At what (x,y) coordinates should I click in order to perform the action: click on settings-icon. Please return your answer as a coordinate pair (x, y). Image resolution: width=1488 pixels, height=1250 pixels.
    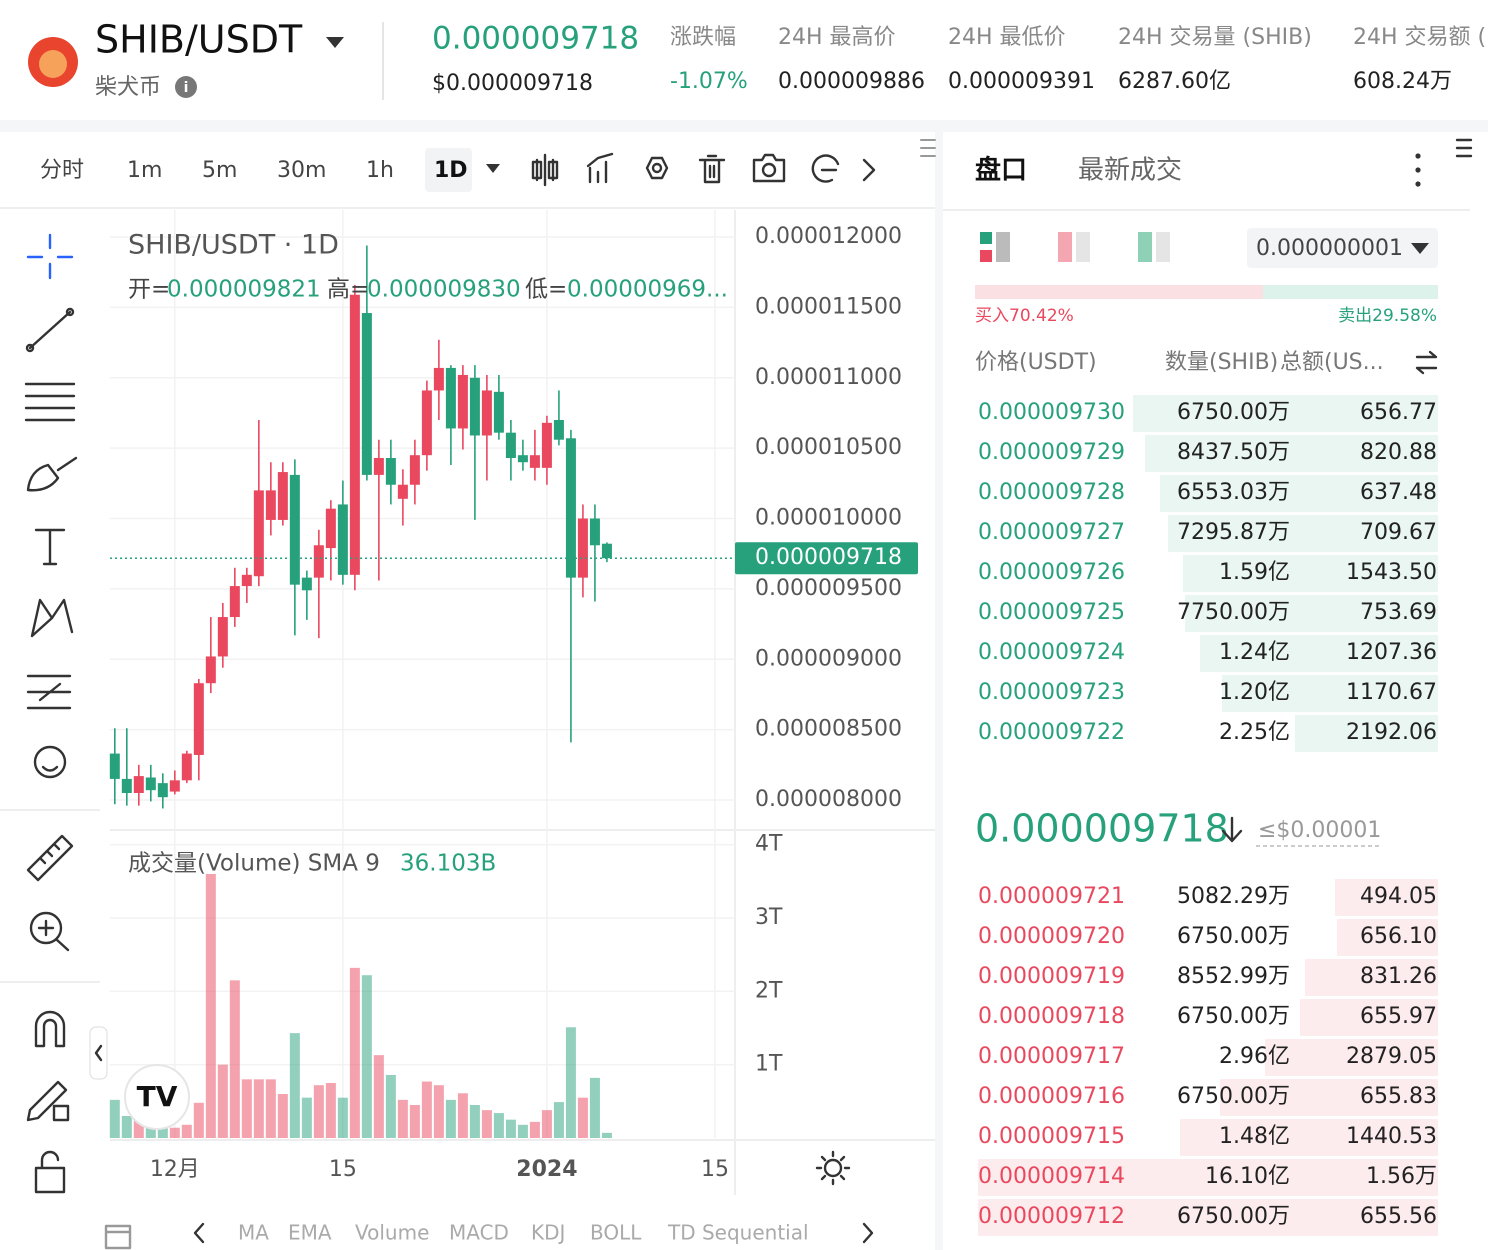
    Looking at the image, I should click on (657, 168).